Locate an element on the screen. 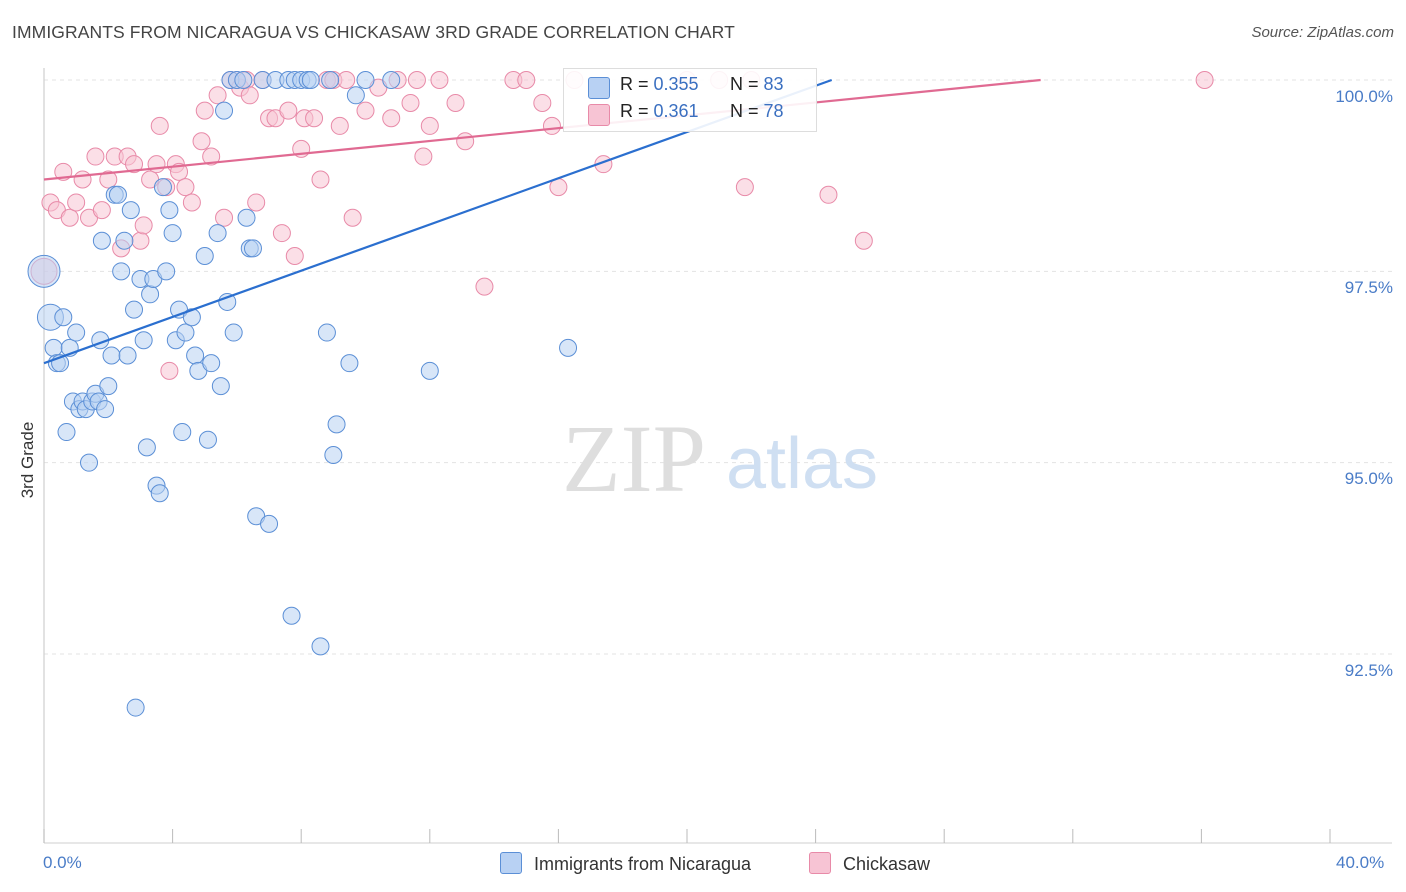 Image resolution: width=1406 pixels, height=892 pixels. legend-item-chickasaw: Chickasaw is located at coordinates (869, 863).